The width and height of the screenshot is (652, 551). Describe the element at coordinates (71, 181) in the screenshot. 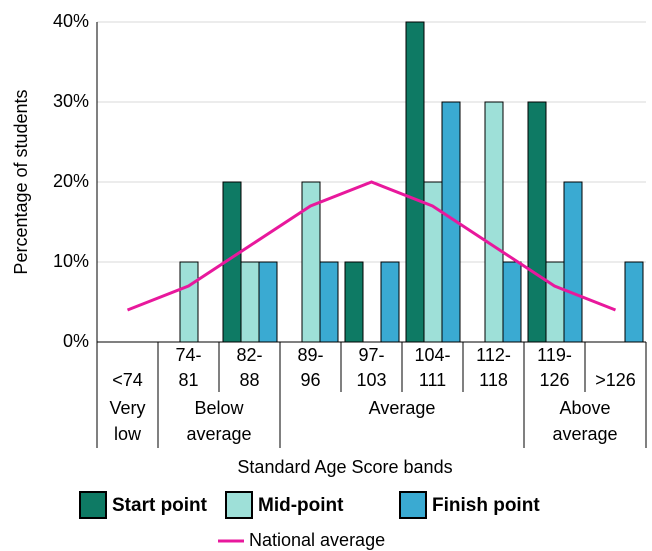

I see `y-tick-label: 20%` at that location.